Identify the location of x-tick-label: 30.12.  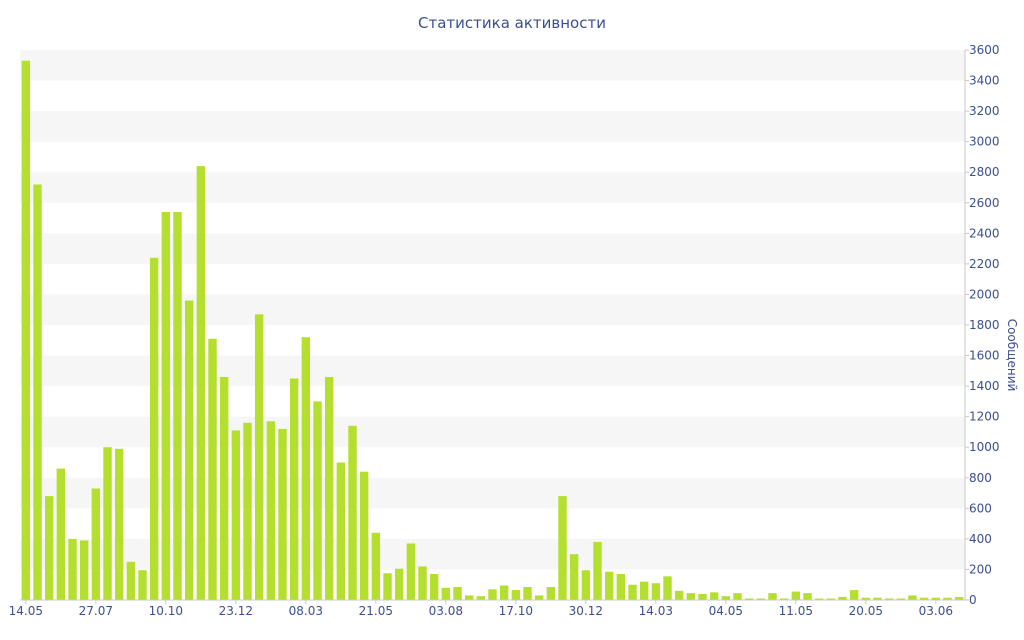
(586, 611).